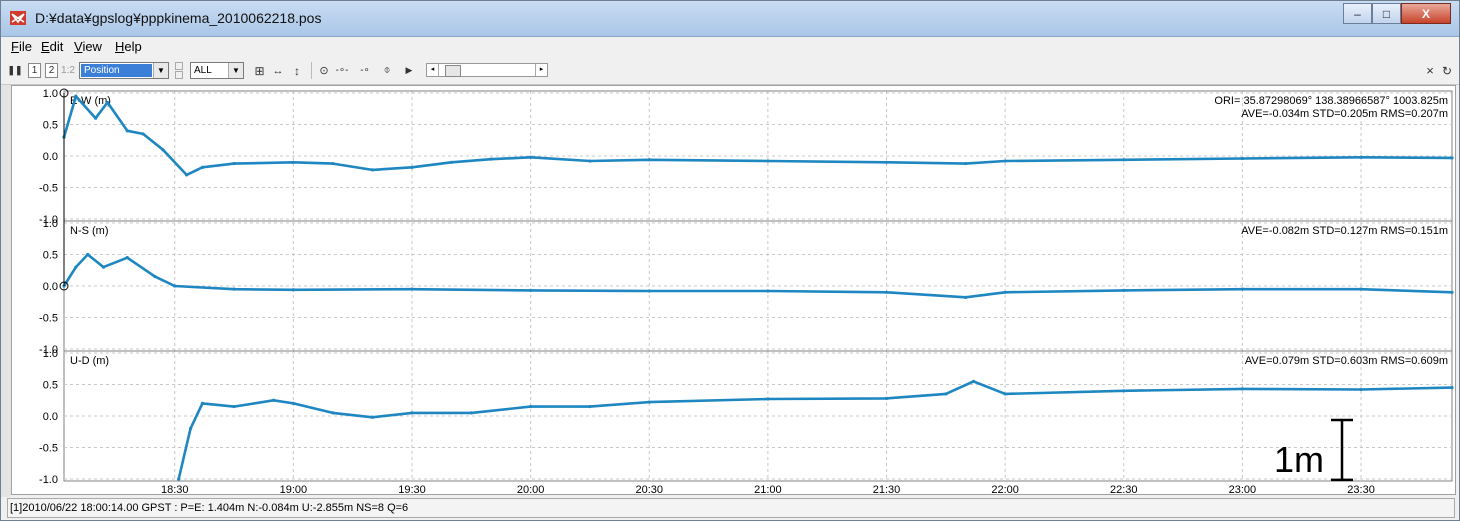 The height and width of the screenshot is (521, 1460). I want to click on x-tick-label: 20:30, so click(649, 489).